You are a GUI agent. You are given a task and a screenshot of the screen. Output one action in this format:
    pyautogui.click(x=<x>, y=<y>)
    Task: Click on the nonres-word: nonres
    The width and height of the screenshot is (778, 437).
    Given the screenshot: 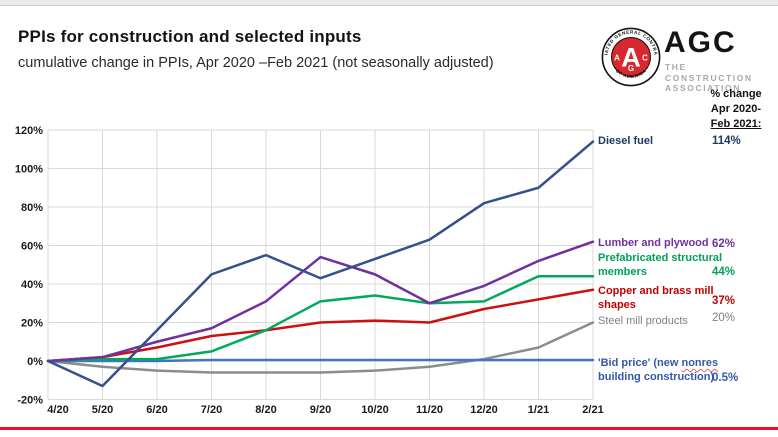 What is the action you would take?
    pyautogui.click(x=700, y=363)
    